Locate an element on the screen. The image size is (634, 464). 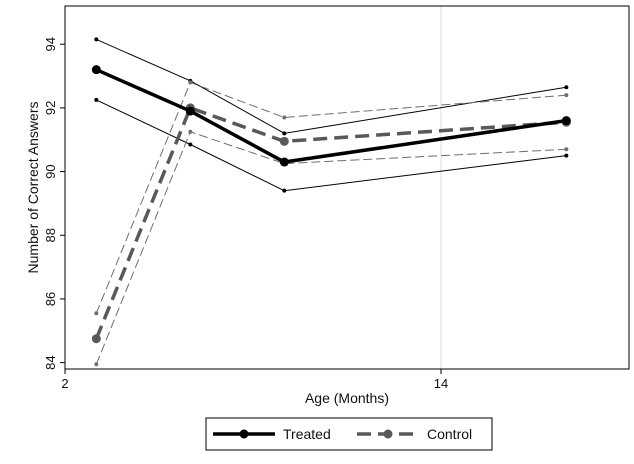
y-tick-label: 92 is located at coordinates (50, 108).